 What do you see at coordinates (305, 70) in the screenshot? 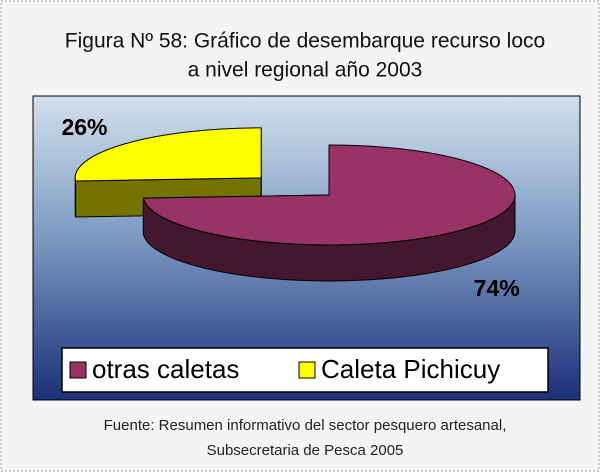
I see `chart-title: a nivel regional año 2003` at bounding box center [305, 70].